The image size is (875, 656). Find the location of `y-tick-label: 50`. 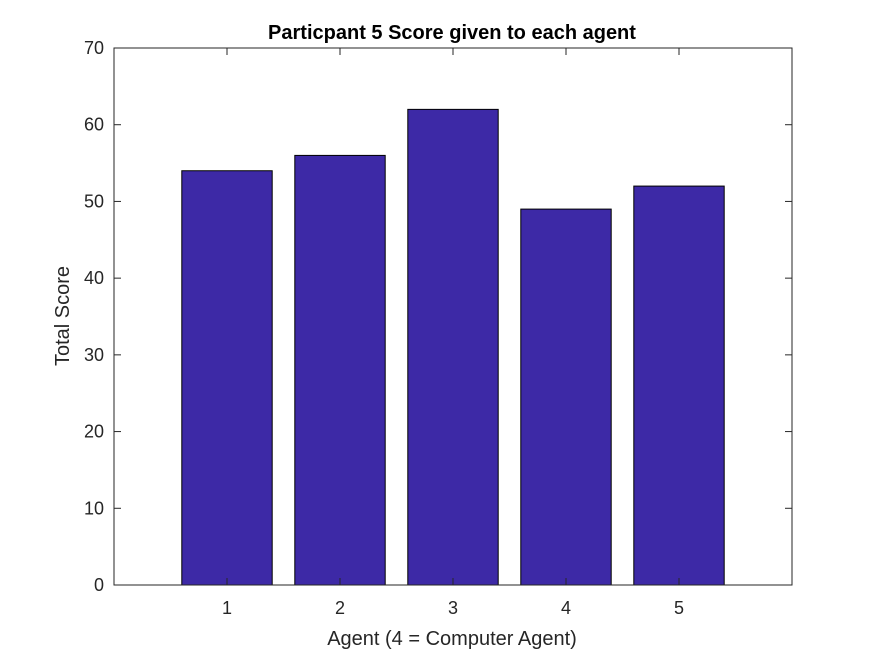

y-tick-label: 50 is located at coordinates (94, 201).